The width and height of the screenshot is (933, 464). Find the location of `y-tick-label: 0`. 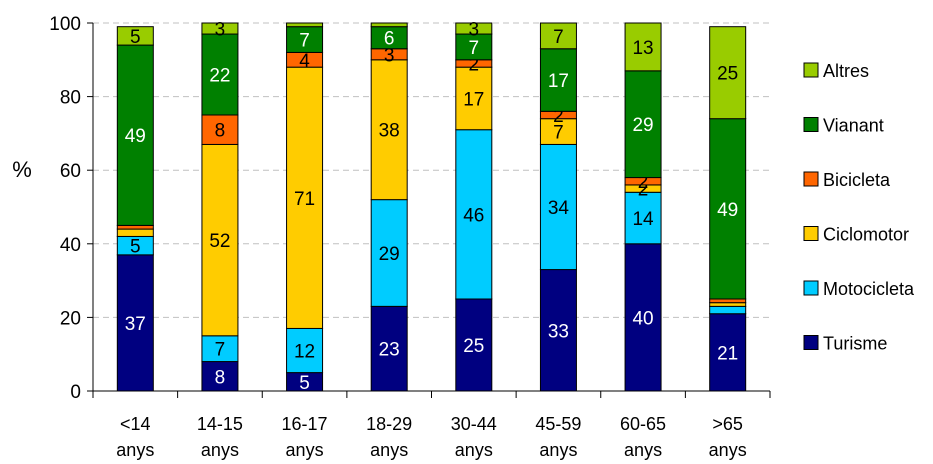

y-tick-label: 0 is located at coordinates (75, 392).